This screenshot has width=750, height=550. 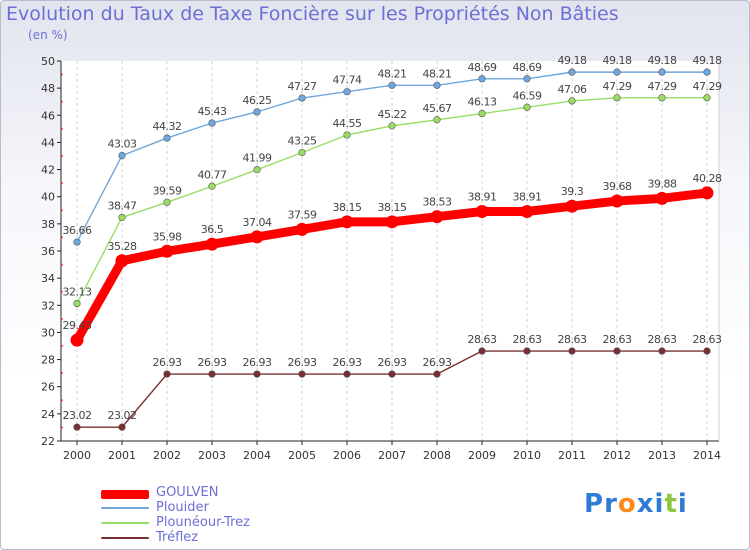 I want to click on data-label: 45.43, so click(x=212, y=111).